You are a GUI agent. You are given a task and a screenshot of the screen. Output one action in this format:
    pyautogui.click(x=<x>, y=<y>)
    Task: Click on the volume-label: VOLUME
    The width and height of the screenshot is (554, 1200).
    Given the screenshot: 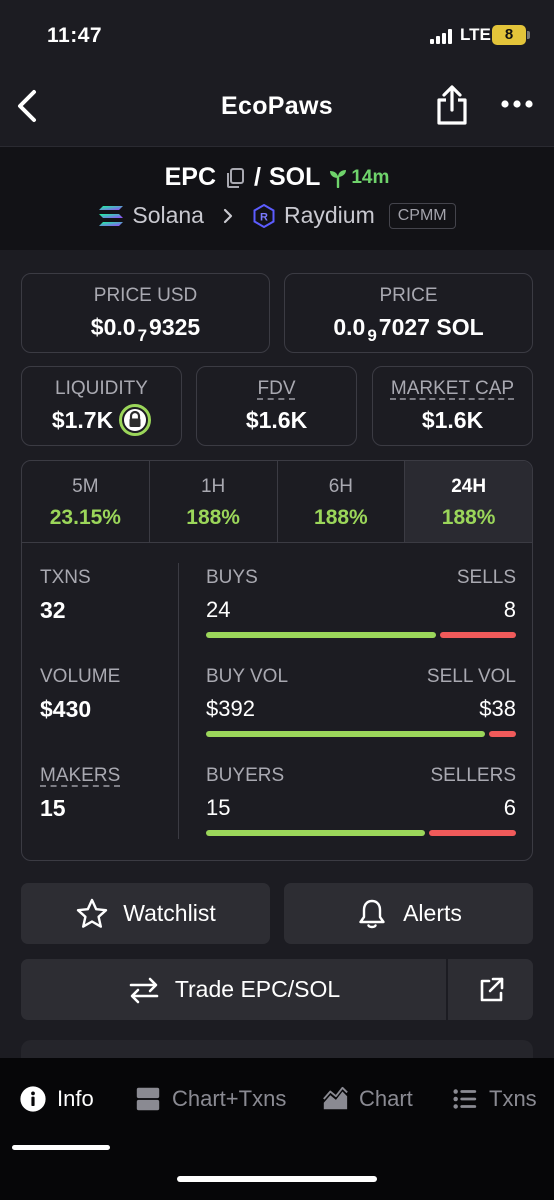 What is the action you would take?
    pyautogui.click(x=80, y=676)
    